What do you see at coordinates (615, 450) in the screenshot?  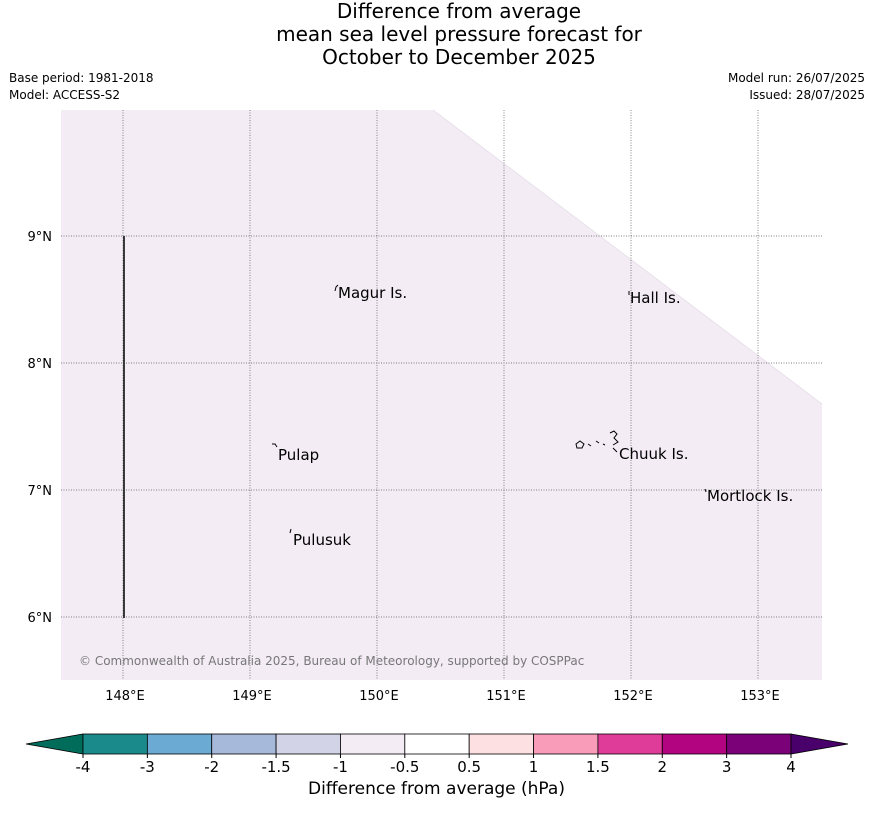 I see `island-chuuk-south` at bounding box center [615, 450].